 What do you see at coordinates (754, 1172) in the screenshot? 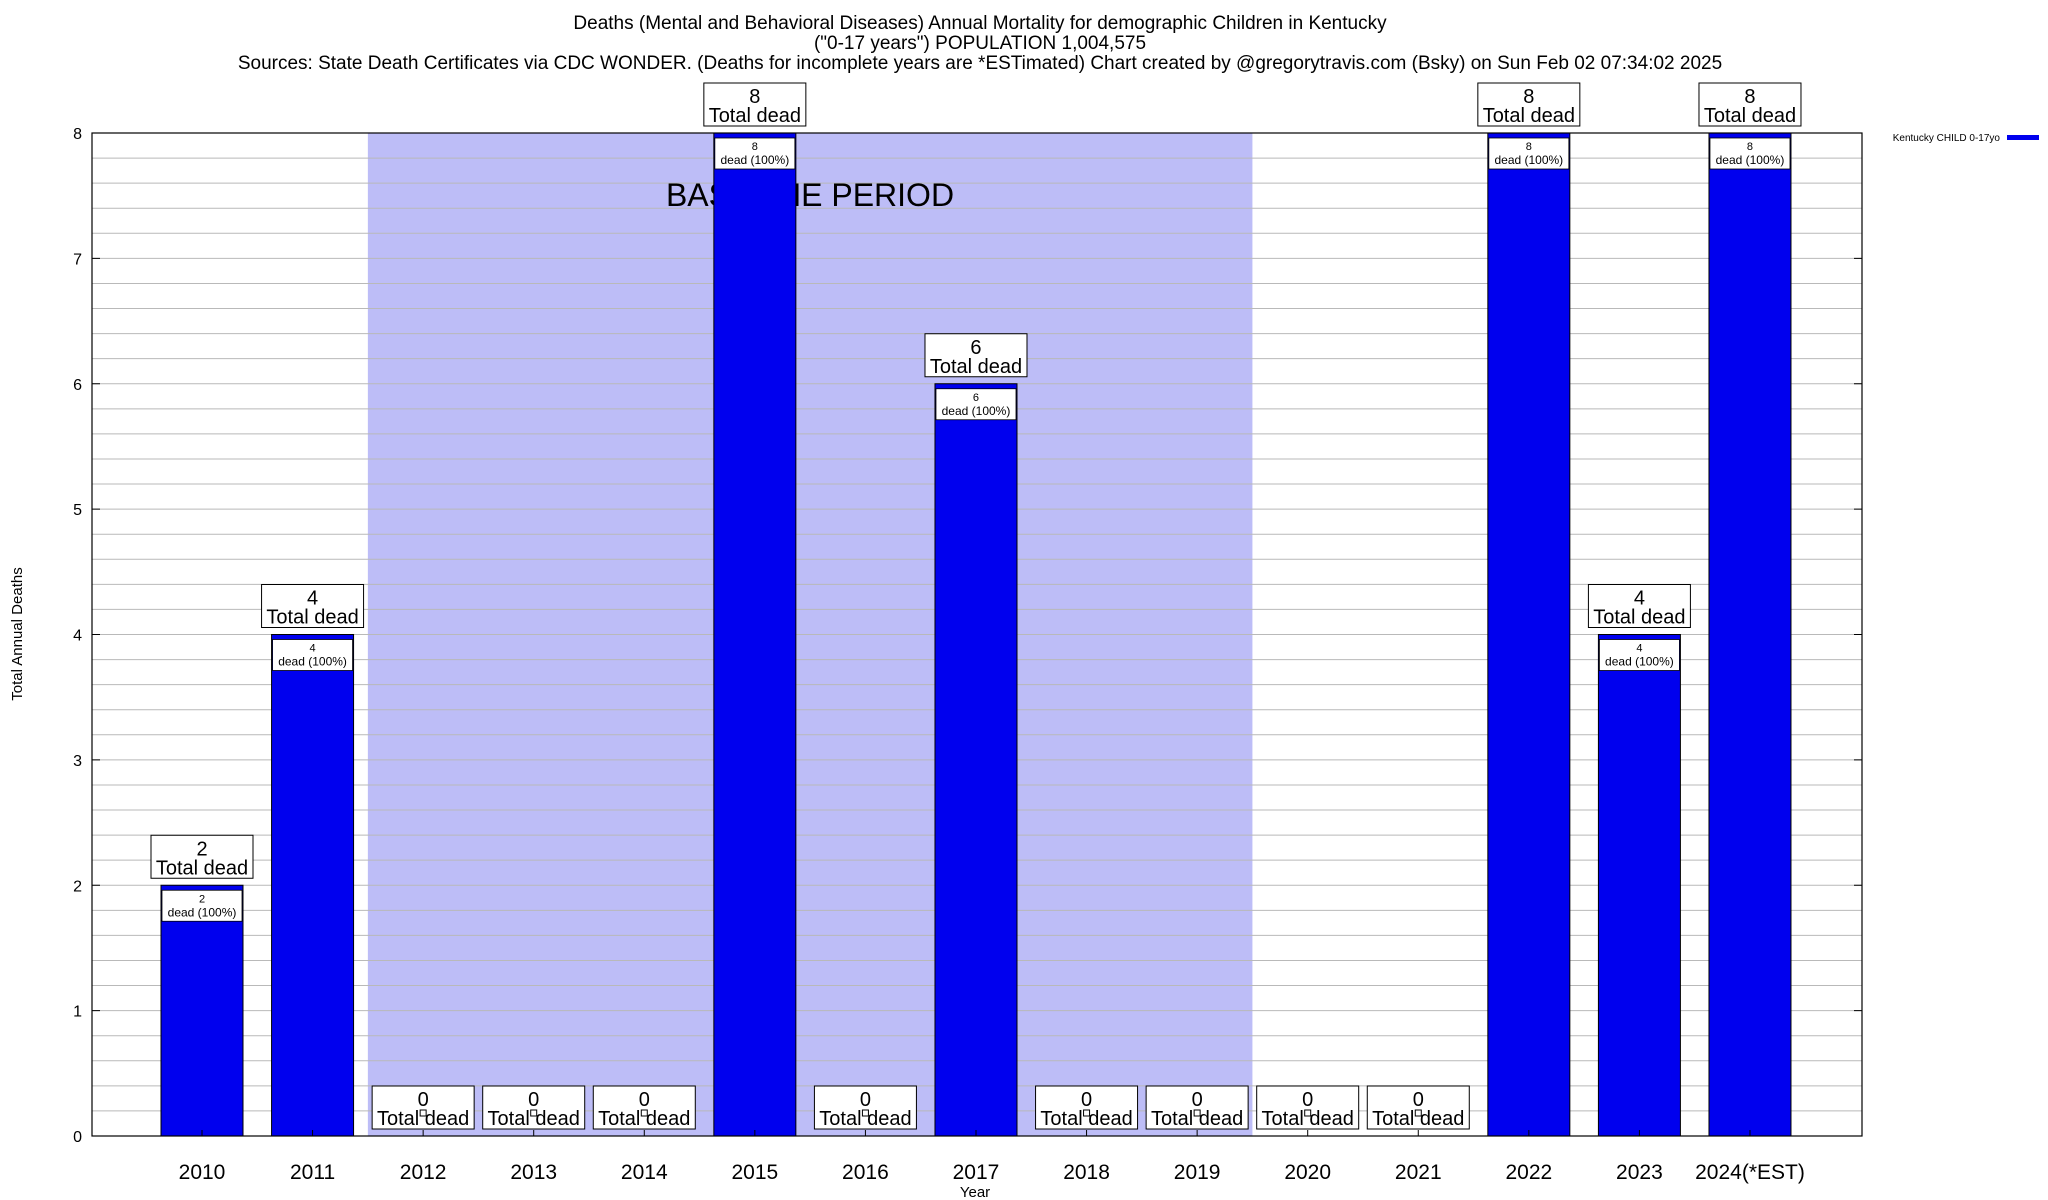
I see `x-tick-label: 2015` at bounding box center [754, 1172].